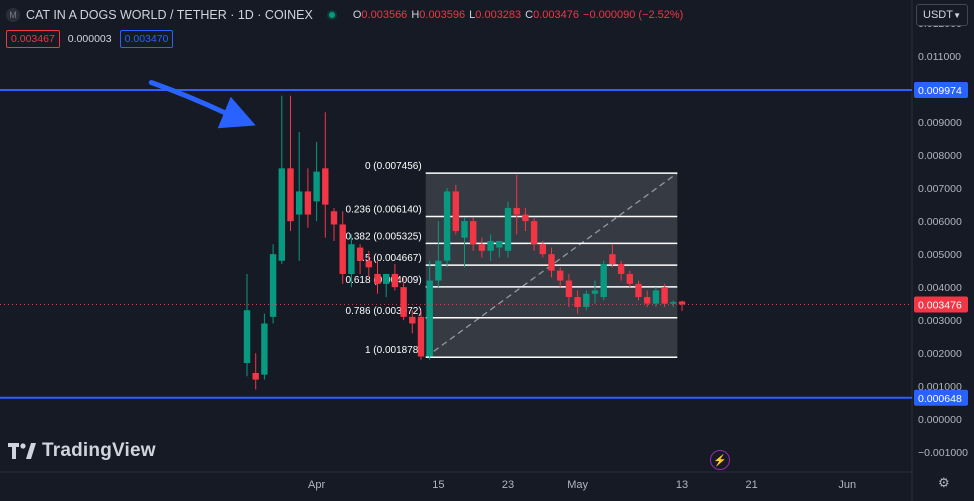 The image size is (974, 501). Describe the element at coordinates (415, 15) in the screenshot. I see `high-label: H` at that location.